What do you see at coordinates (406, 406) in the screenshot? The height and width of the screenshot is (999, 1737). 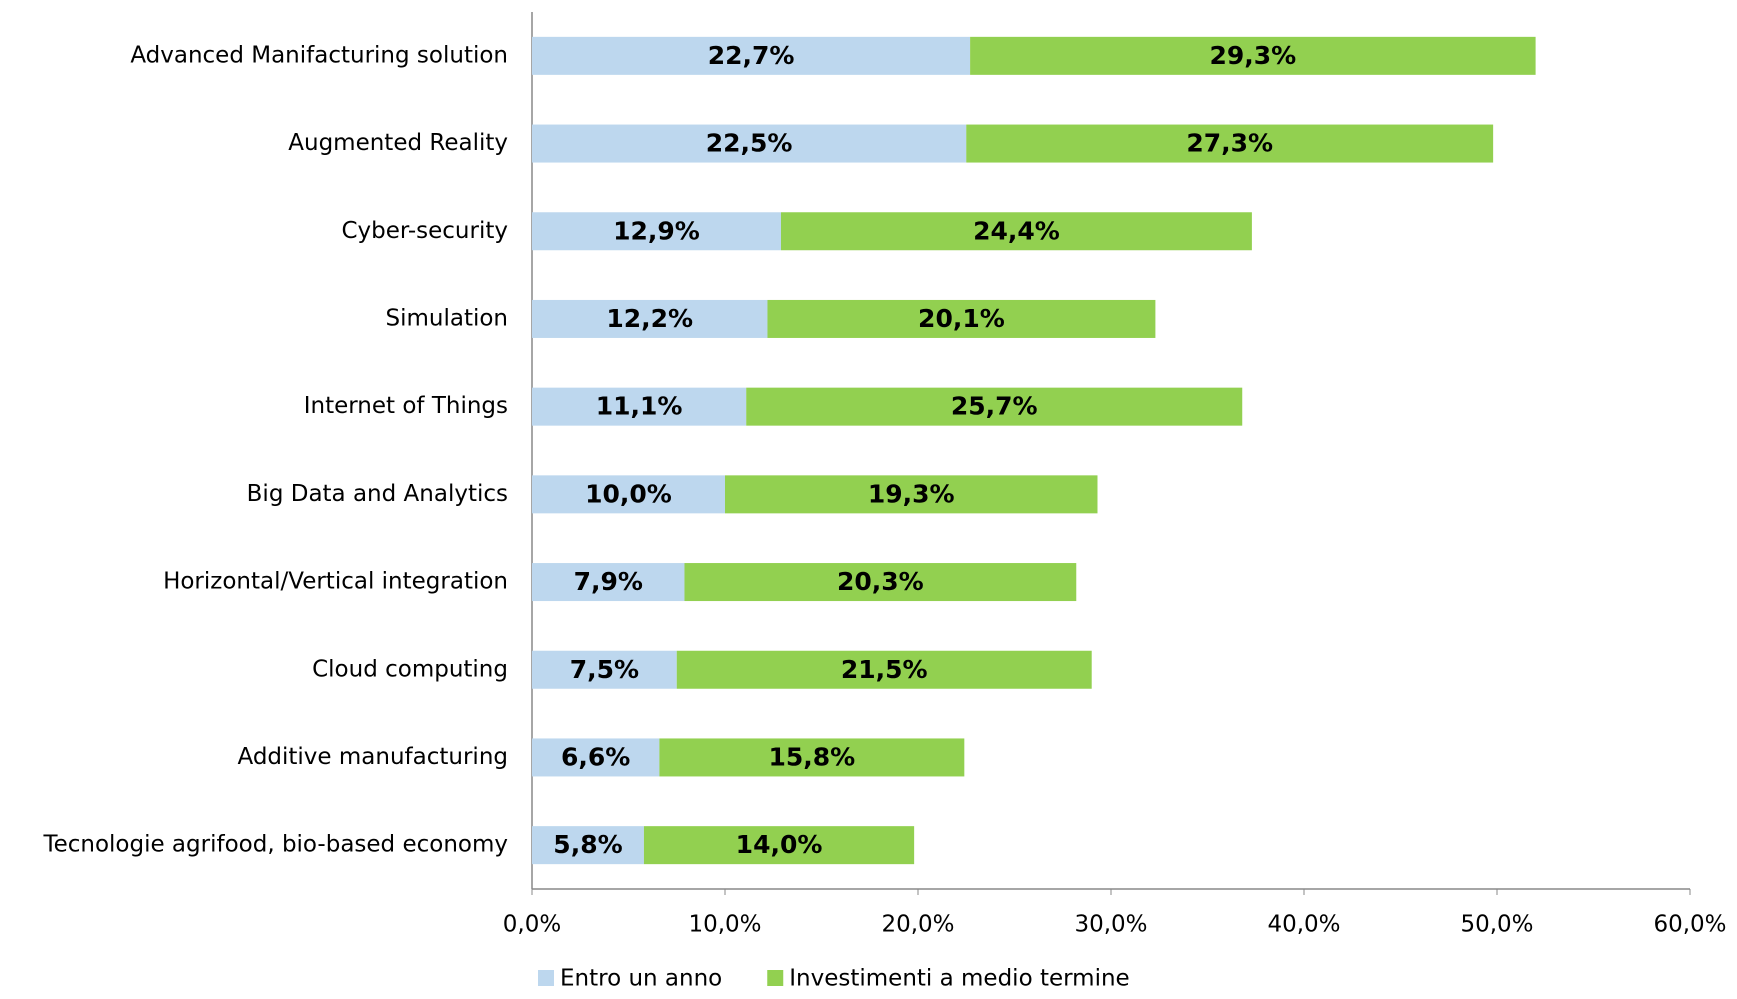 I see `y-tick-label: Internet of Things` at bounding box center [406, 406].